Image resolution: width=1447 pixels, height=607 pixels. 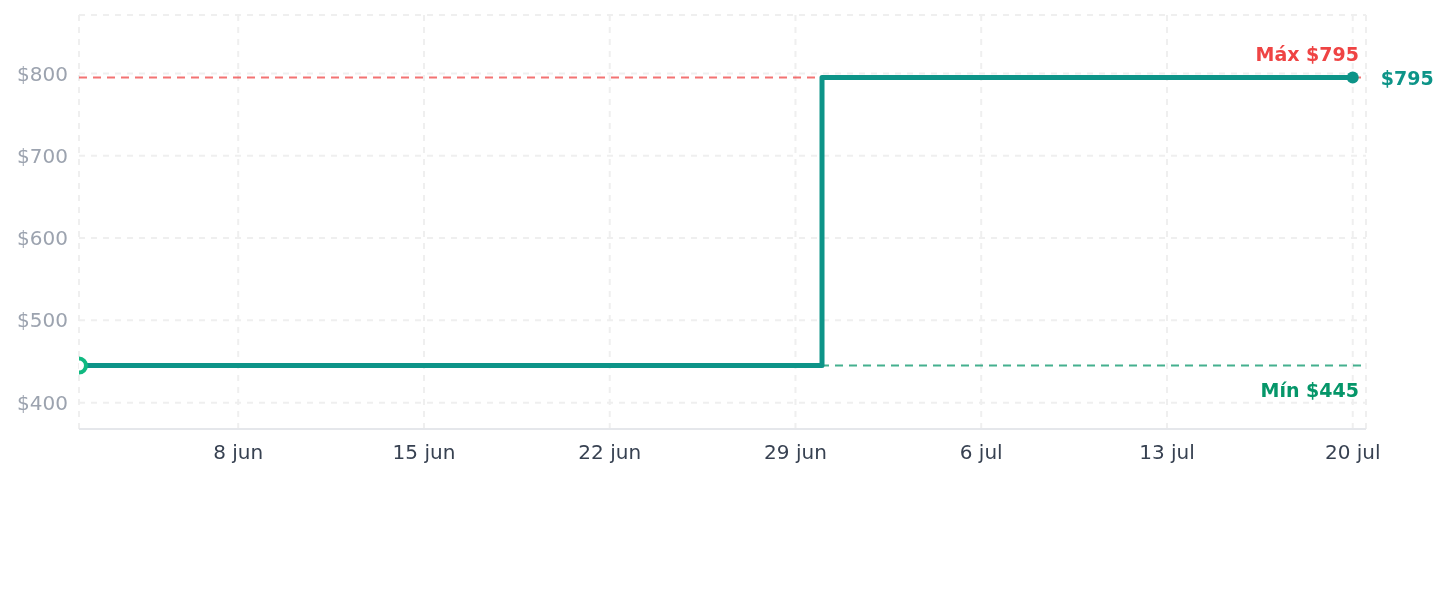 I want to click on x-tick-label: 15 jun, so click(x=424, y=452).